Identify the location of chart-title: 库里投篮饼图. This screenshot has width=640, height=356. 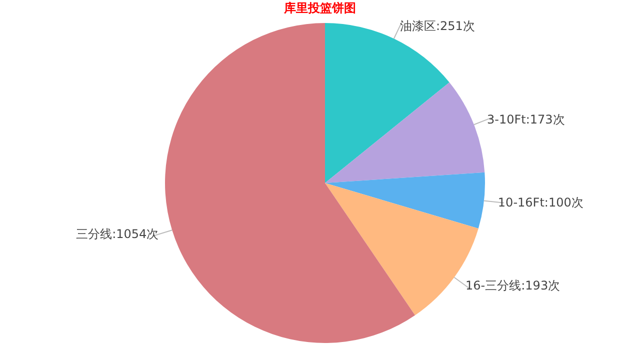
(320, 8).